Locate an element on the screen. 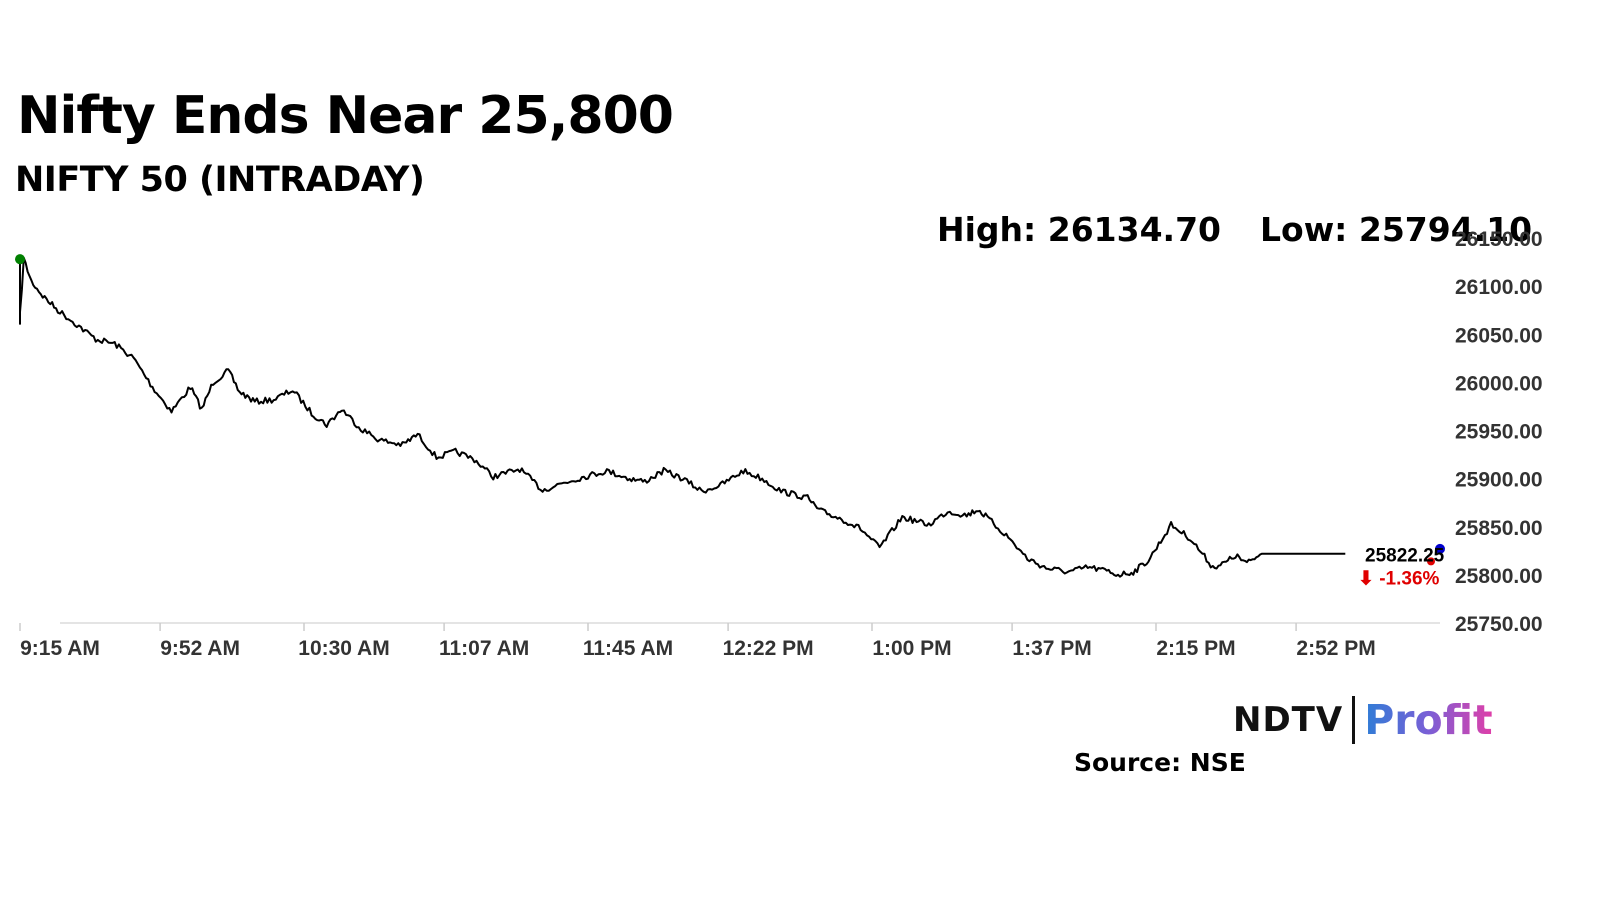 This screenshot has width=1600, height=900. open-marker is located at coordinates (20, 259).